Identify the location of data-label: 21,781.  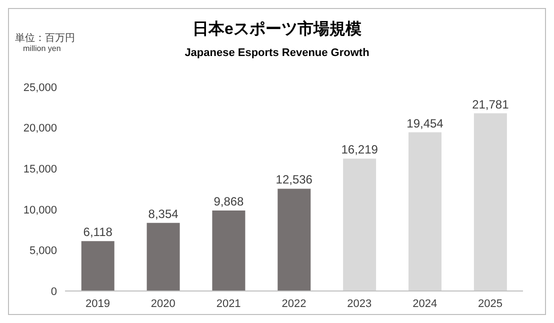
(491, 104).